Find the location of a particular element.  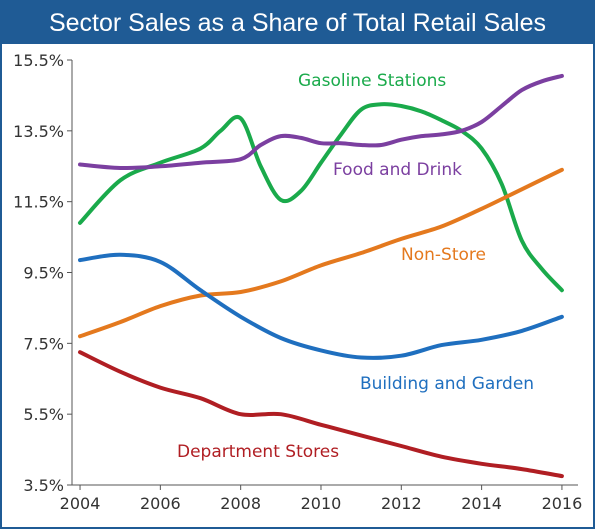

x-tick-label: 2010 is located at coordinates (321, 503).